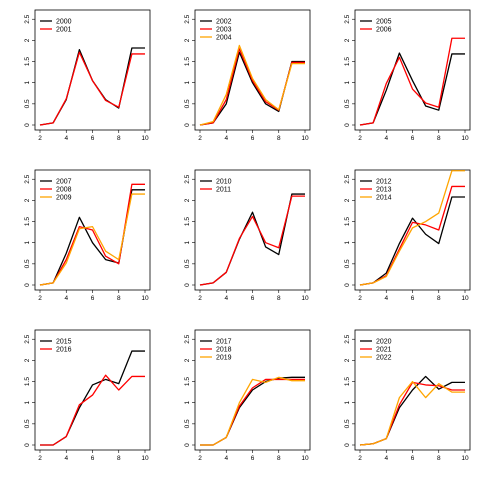 The width and height of the screenshot is (480, 480). I want to click on legend-label: 2002, so click(224, 22).